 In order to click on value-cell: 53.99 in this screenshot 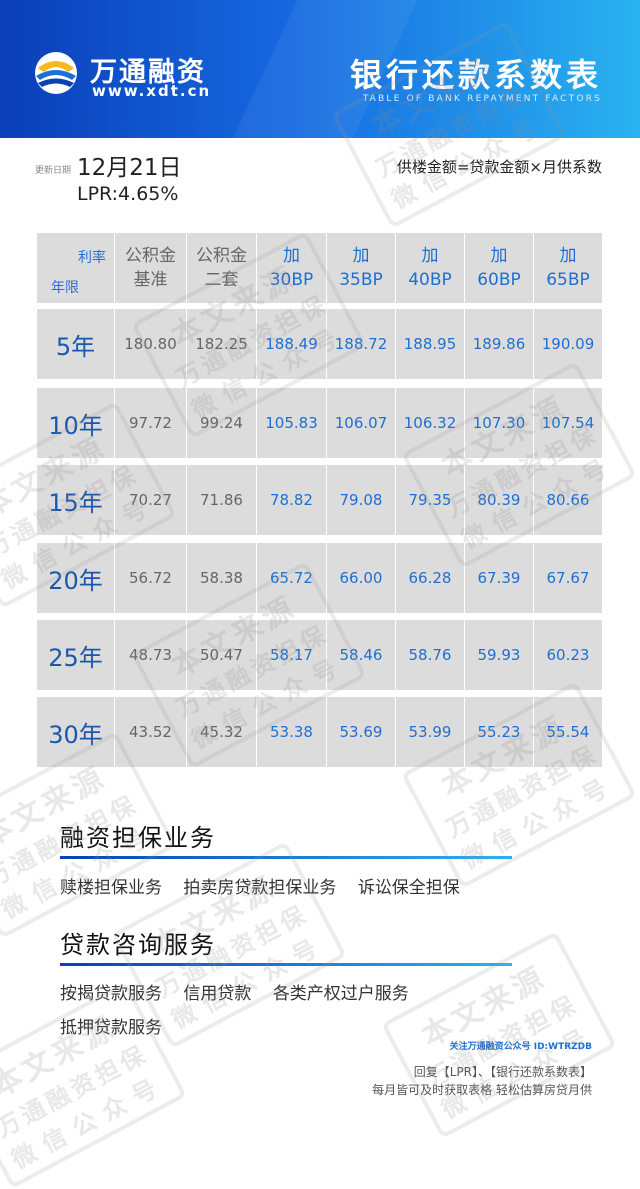, I will do `click(430, 732)`.